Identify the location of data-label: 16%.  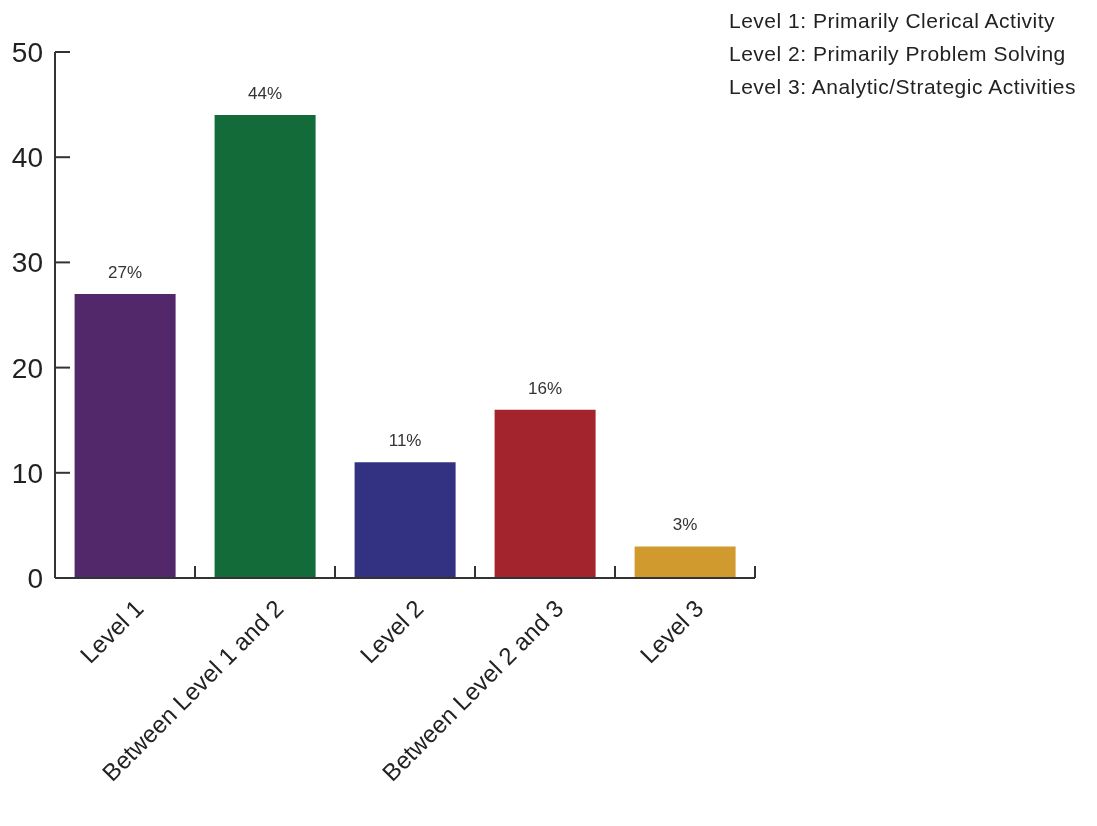
(545, 388).